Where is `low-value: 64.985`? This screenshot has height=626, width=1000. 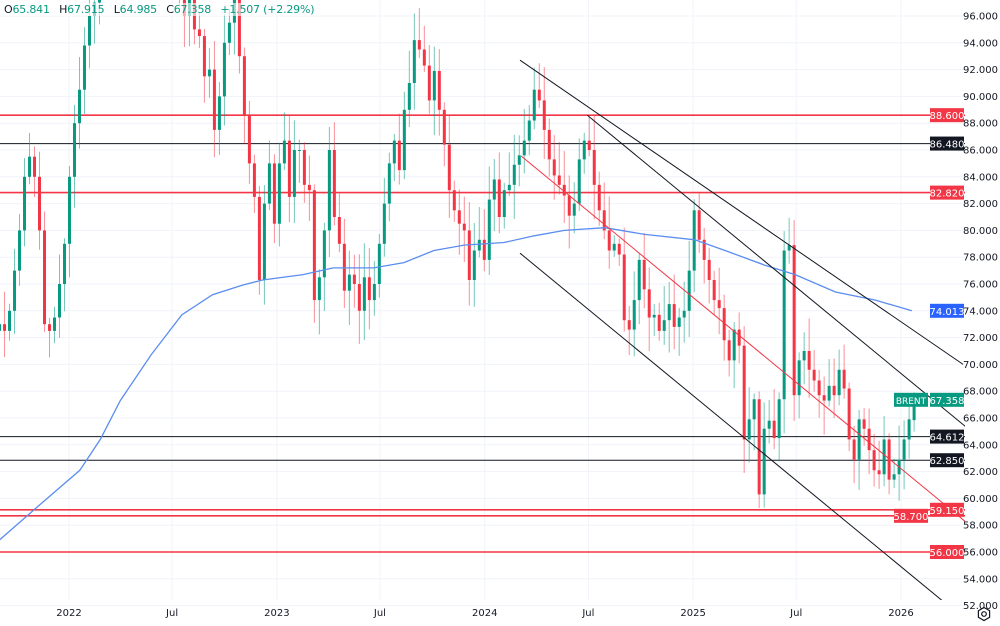
low-value: 64.985 is located at coordinates (138, 9).